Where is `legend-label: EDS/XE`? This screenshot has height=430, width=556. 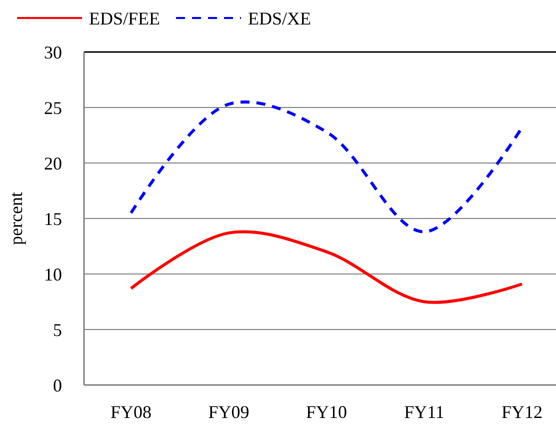
legend-label: EDS/XE is located at coordinates (280, 18).